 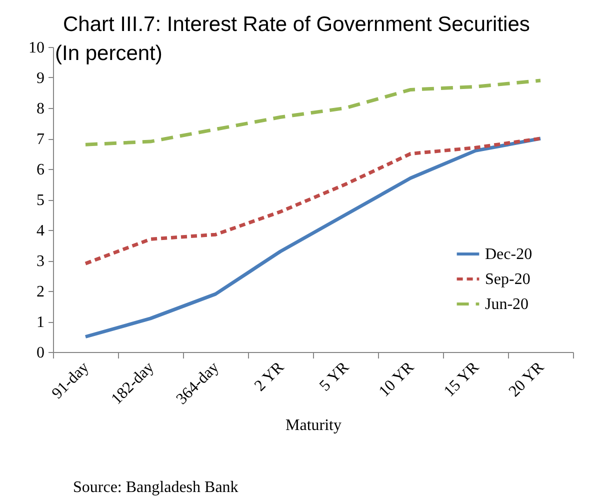 What do you see at coordinates (296, 24) in the screenshot?
I see `chart-title: Chart III.7: Interest Rate of Government Securities` at bounding box center [296, 24].